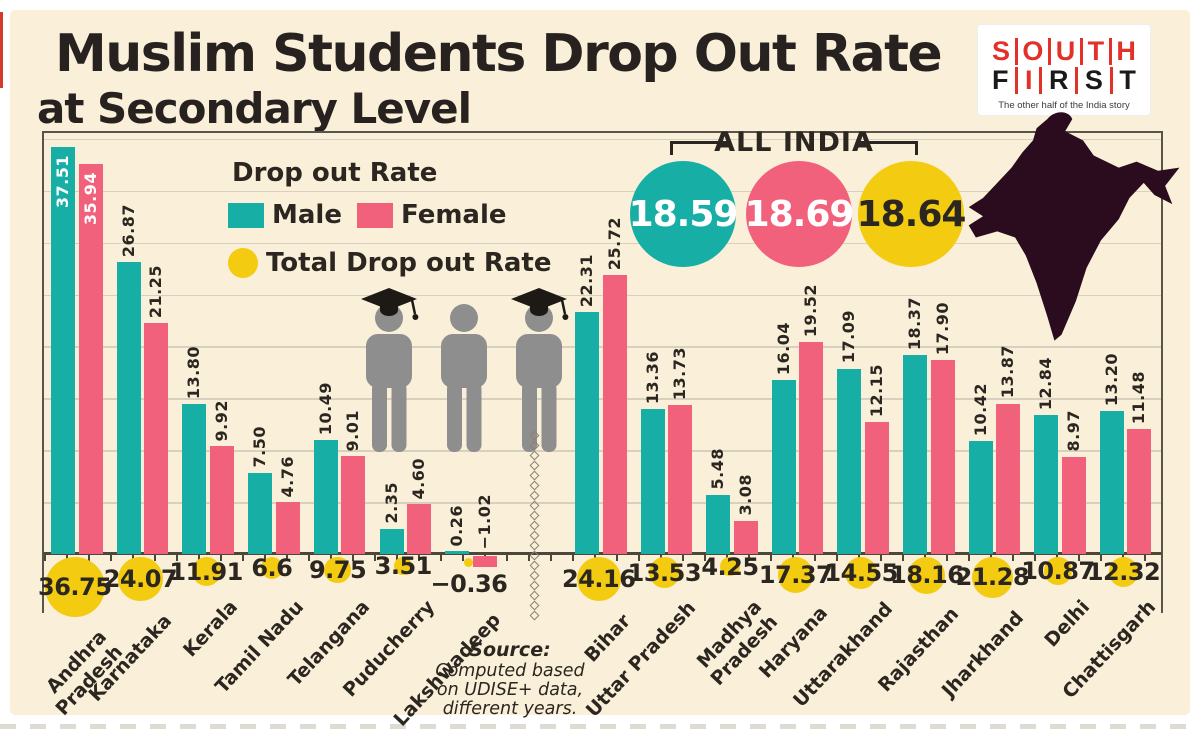 Image resolution: width=1200 pixels, height=733 pixels. I want to click on value-label-female-lakshwadeep: −1.02, so click(484, 521).